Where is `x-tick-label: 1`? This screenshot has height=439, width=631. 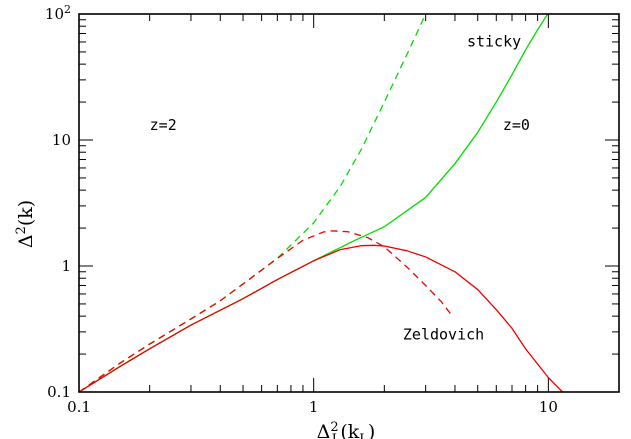
x-tick-label: 1 is located at coordinates (314, 407).